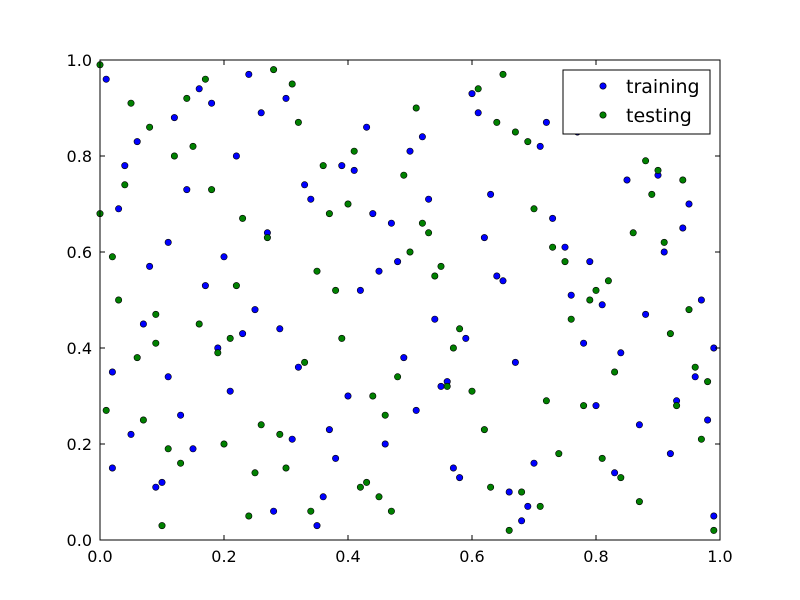 This screenshot has width=800, height=600. What do you see at coordinates (347, 556) in the screenshot?
I see `x-tick-label: 0.4` at bounding box center [347, 556].